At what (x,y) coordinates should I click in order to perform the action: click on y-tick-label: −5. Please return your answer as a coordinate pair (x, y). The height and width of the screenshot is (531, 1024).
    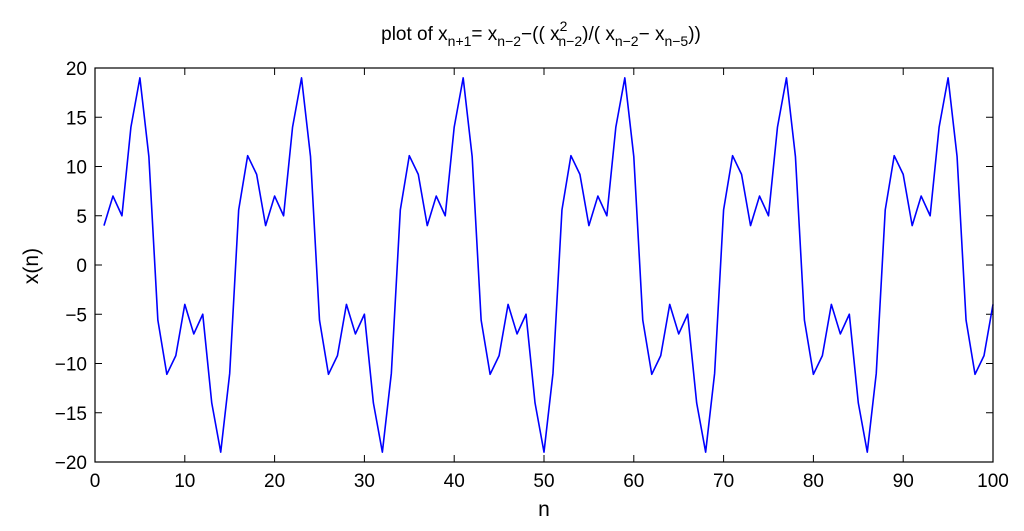
    Looking at the image, I should click on (76, 315).